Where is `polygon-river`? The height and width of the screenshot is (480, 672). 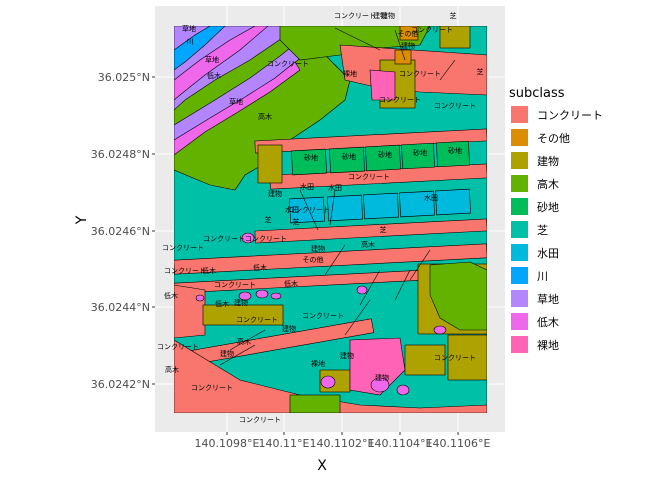 polygon-river is located at coordinates (200, 48).